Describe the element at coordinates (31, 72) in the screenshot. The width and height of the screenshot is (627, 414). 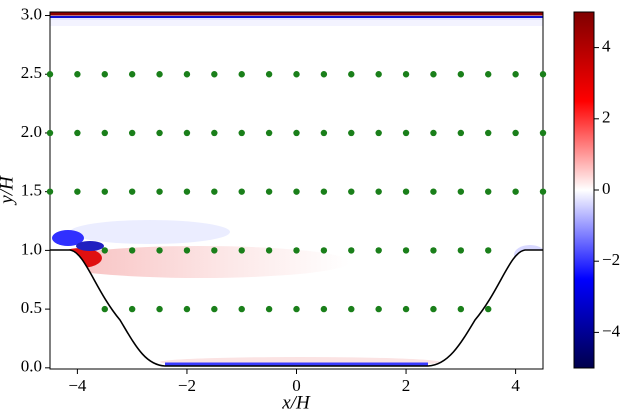
I see `y-tick-label: 2.5` at that location.